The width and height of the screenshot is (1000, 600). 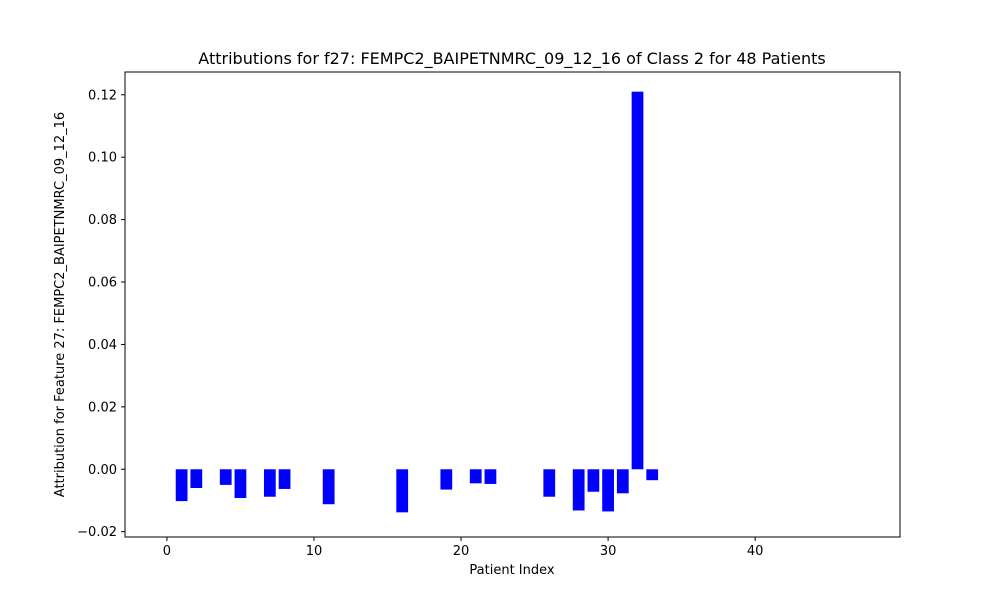 I want to click on x-axis-ticks: 0 10 20 30 40, so click(x=463, y=548).